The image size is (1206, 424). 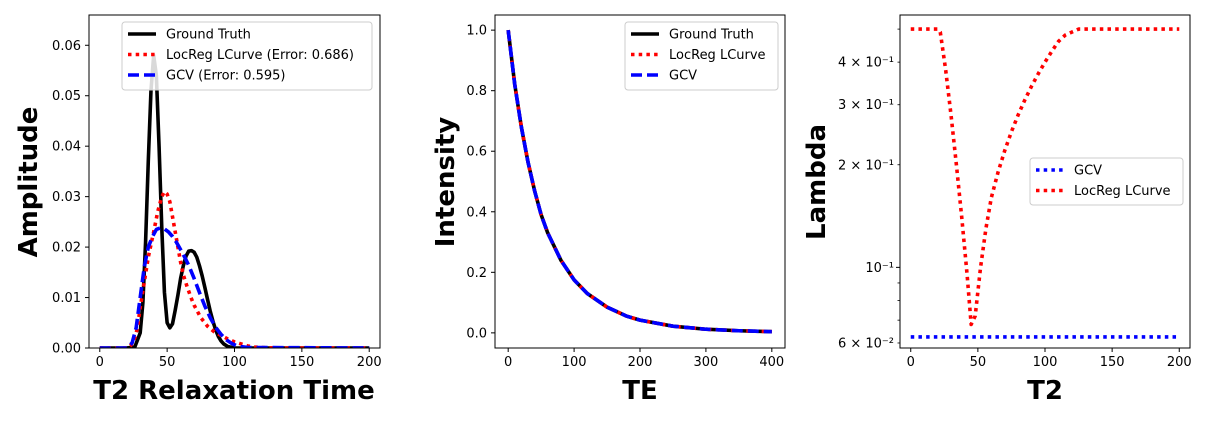 What do you see at coordinates (705, 362) in the screenshot?
I see `intensity-x-tick-label: 300` at bounding box center [705, 362].